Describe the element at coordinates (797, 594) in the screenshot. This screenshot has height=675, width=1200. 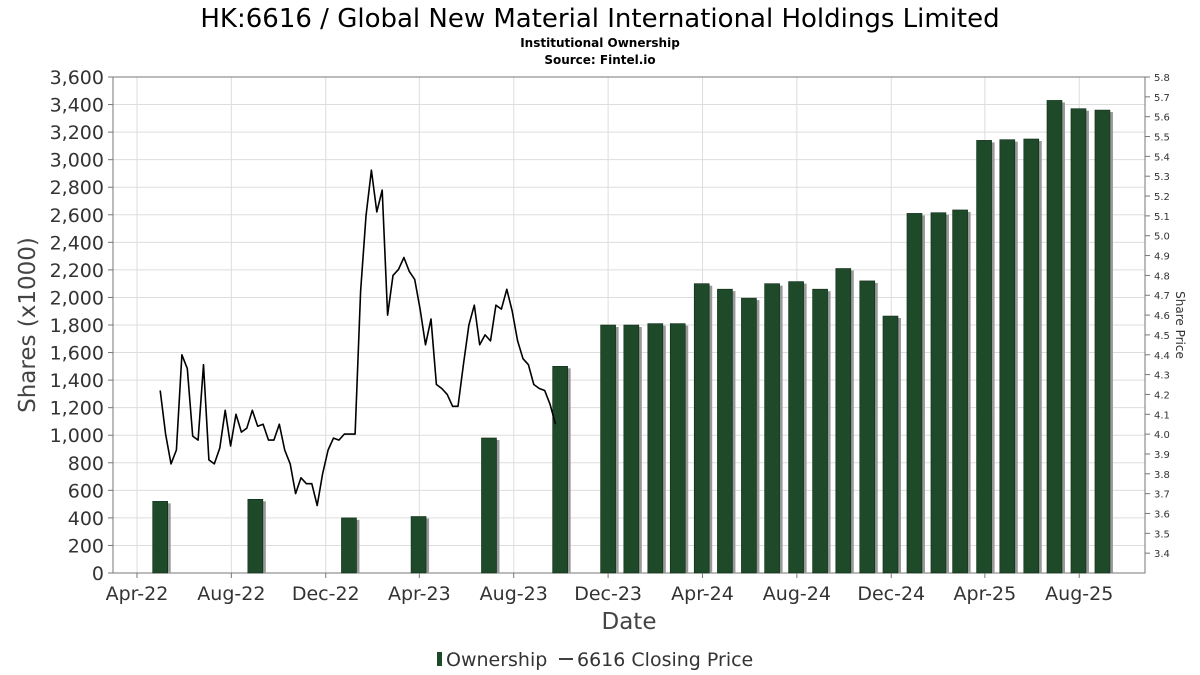
I see `x-tick-label: Aug-24` at that location.